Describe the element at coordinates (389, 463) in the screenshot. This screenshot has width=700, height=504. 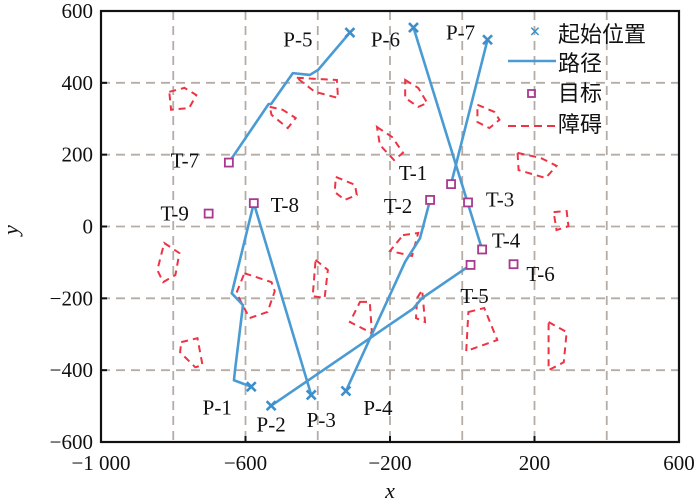
I see `x-tick-label: −200` at that location.